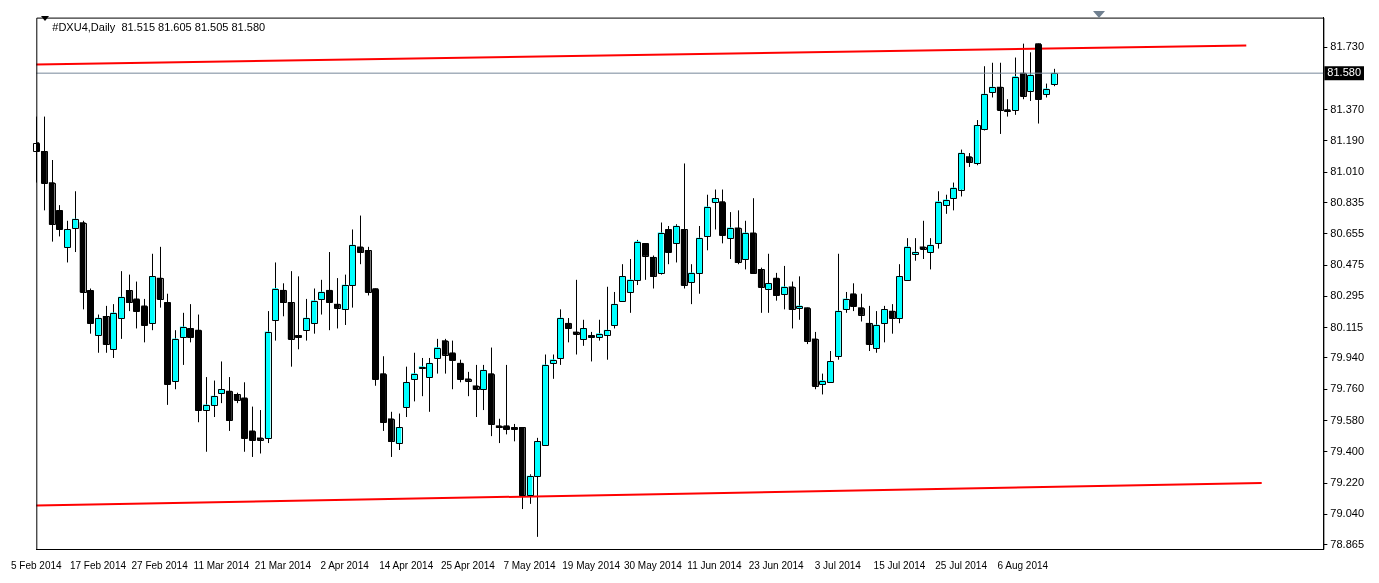  What do you see at coordinates (98, 565) in the screenshot?
I see `x-tick-label: 17 Feb 2014` at bounding box center [98, 565].